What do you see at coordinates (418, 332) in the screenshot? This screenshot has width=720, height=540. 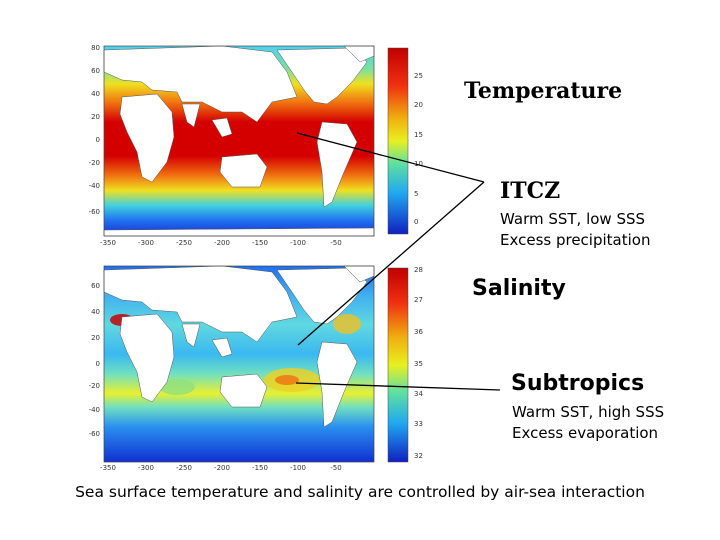 I see `sal-cbar-tick: 36` at bounding box center [418, 332].